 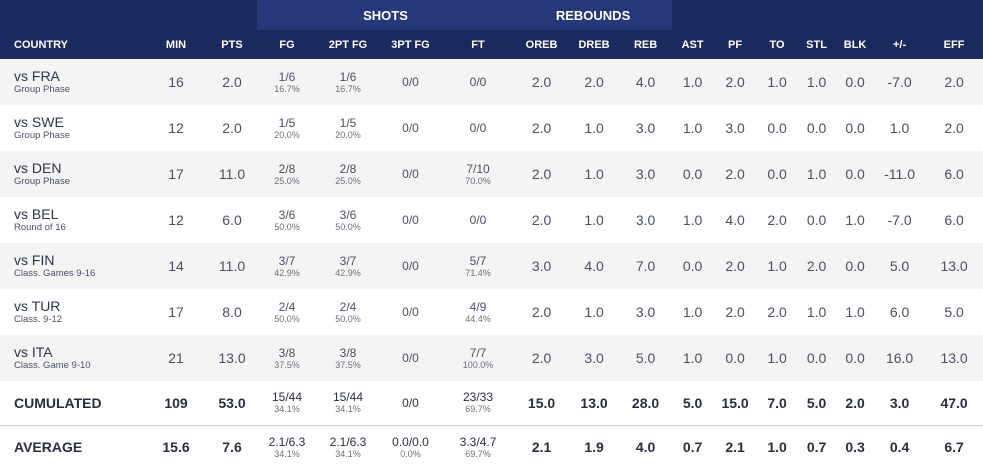 What do you see at coordinates (287, 88) in the screenshot?
I see `fg-percentage: 16.7%` at bounding box center [287, 88].